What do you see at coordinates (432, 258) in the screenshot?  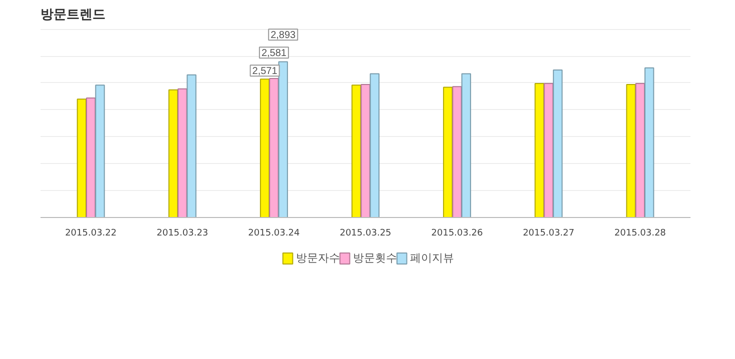 I see `legend-label: 페이지뷰` at bounding box center [432, 258].